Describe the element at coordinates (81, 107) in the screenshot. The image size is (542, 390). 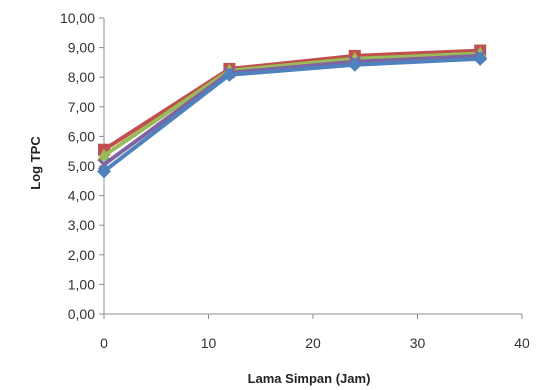
I see `y-tick-label: 7,00` at that location.